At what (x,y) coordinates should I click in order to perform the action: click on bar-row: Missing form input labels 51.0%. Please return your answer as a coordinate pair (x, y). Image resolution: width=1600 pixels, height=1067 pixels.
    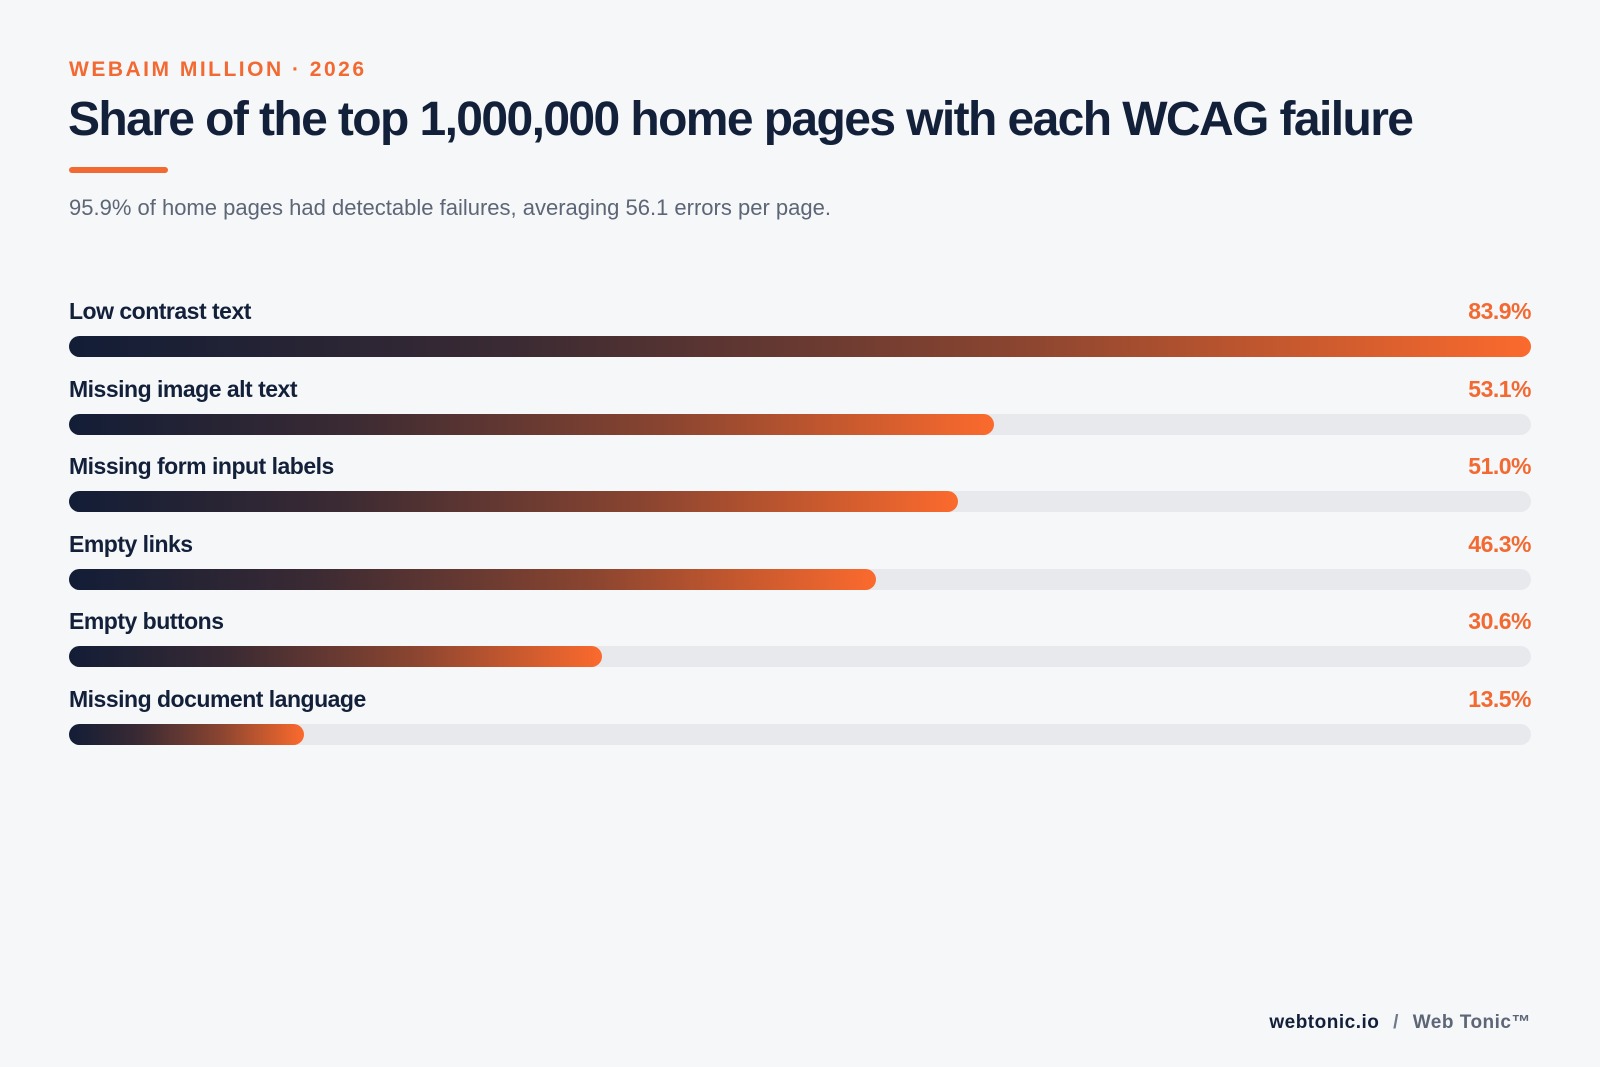
    Looking at the image, I should click on (800, 492).